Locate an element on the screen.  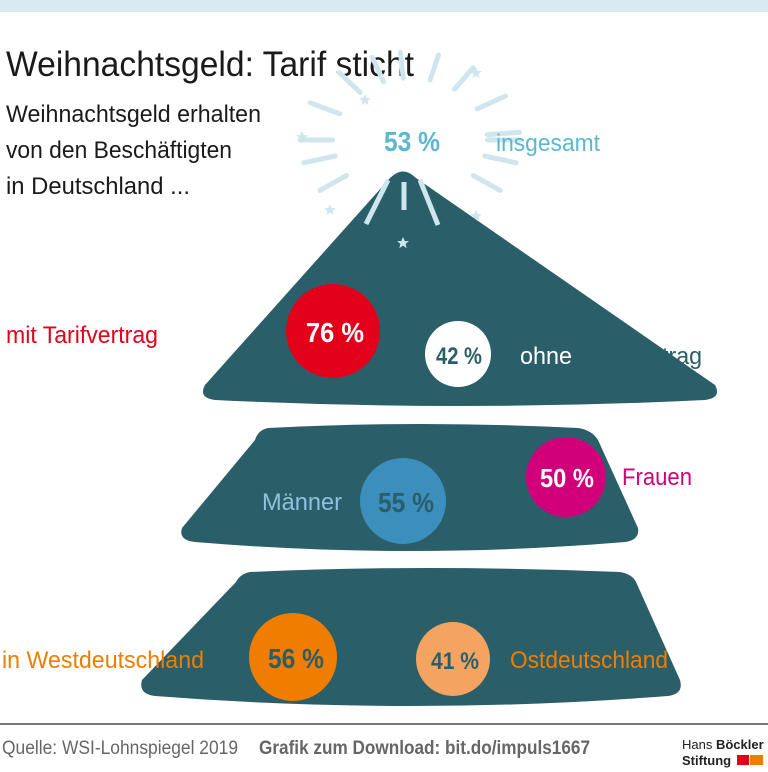
bubble-west is located at coordinates (293, 657).